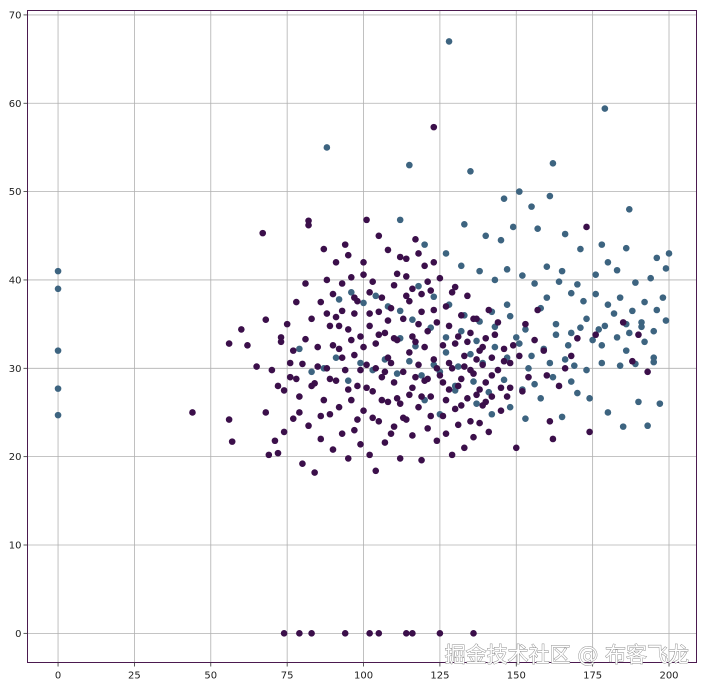 The width and height of the screenshot is (707, 687). What do you see at coordinates (58, 676) in the screenshot?
I see `x-tick-label: 0` at bounding box center [58, 676].